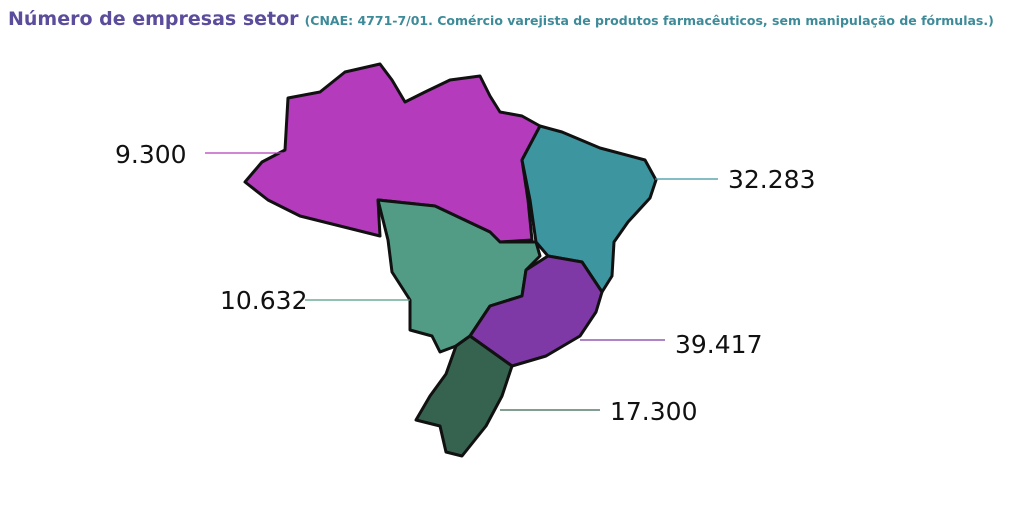 This screenshot has height=512, width=1024. I want to click on region-northeast, so click(589, 209).